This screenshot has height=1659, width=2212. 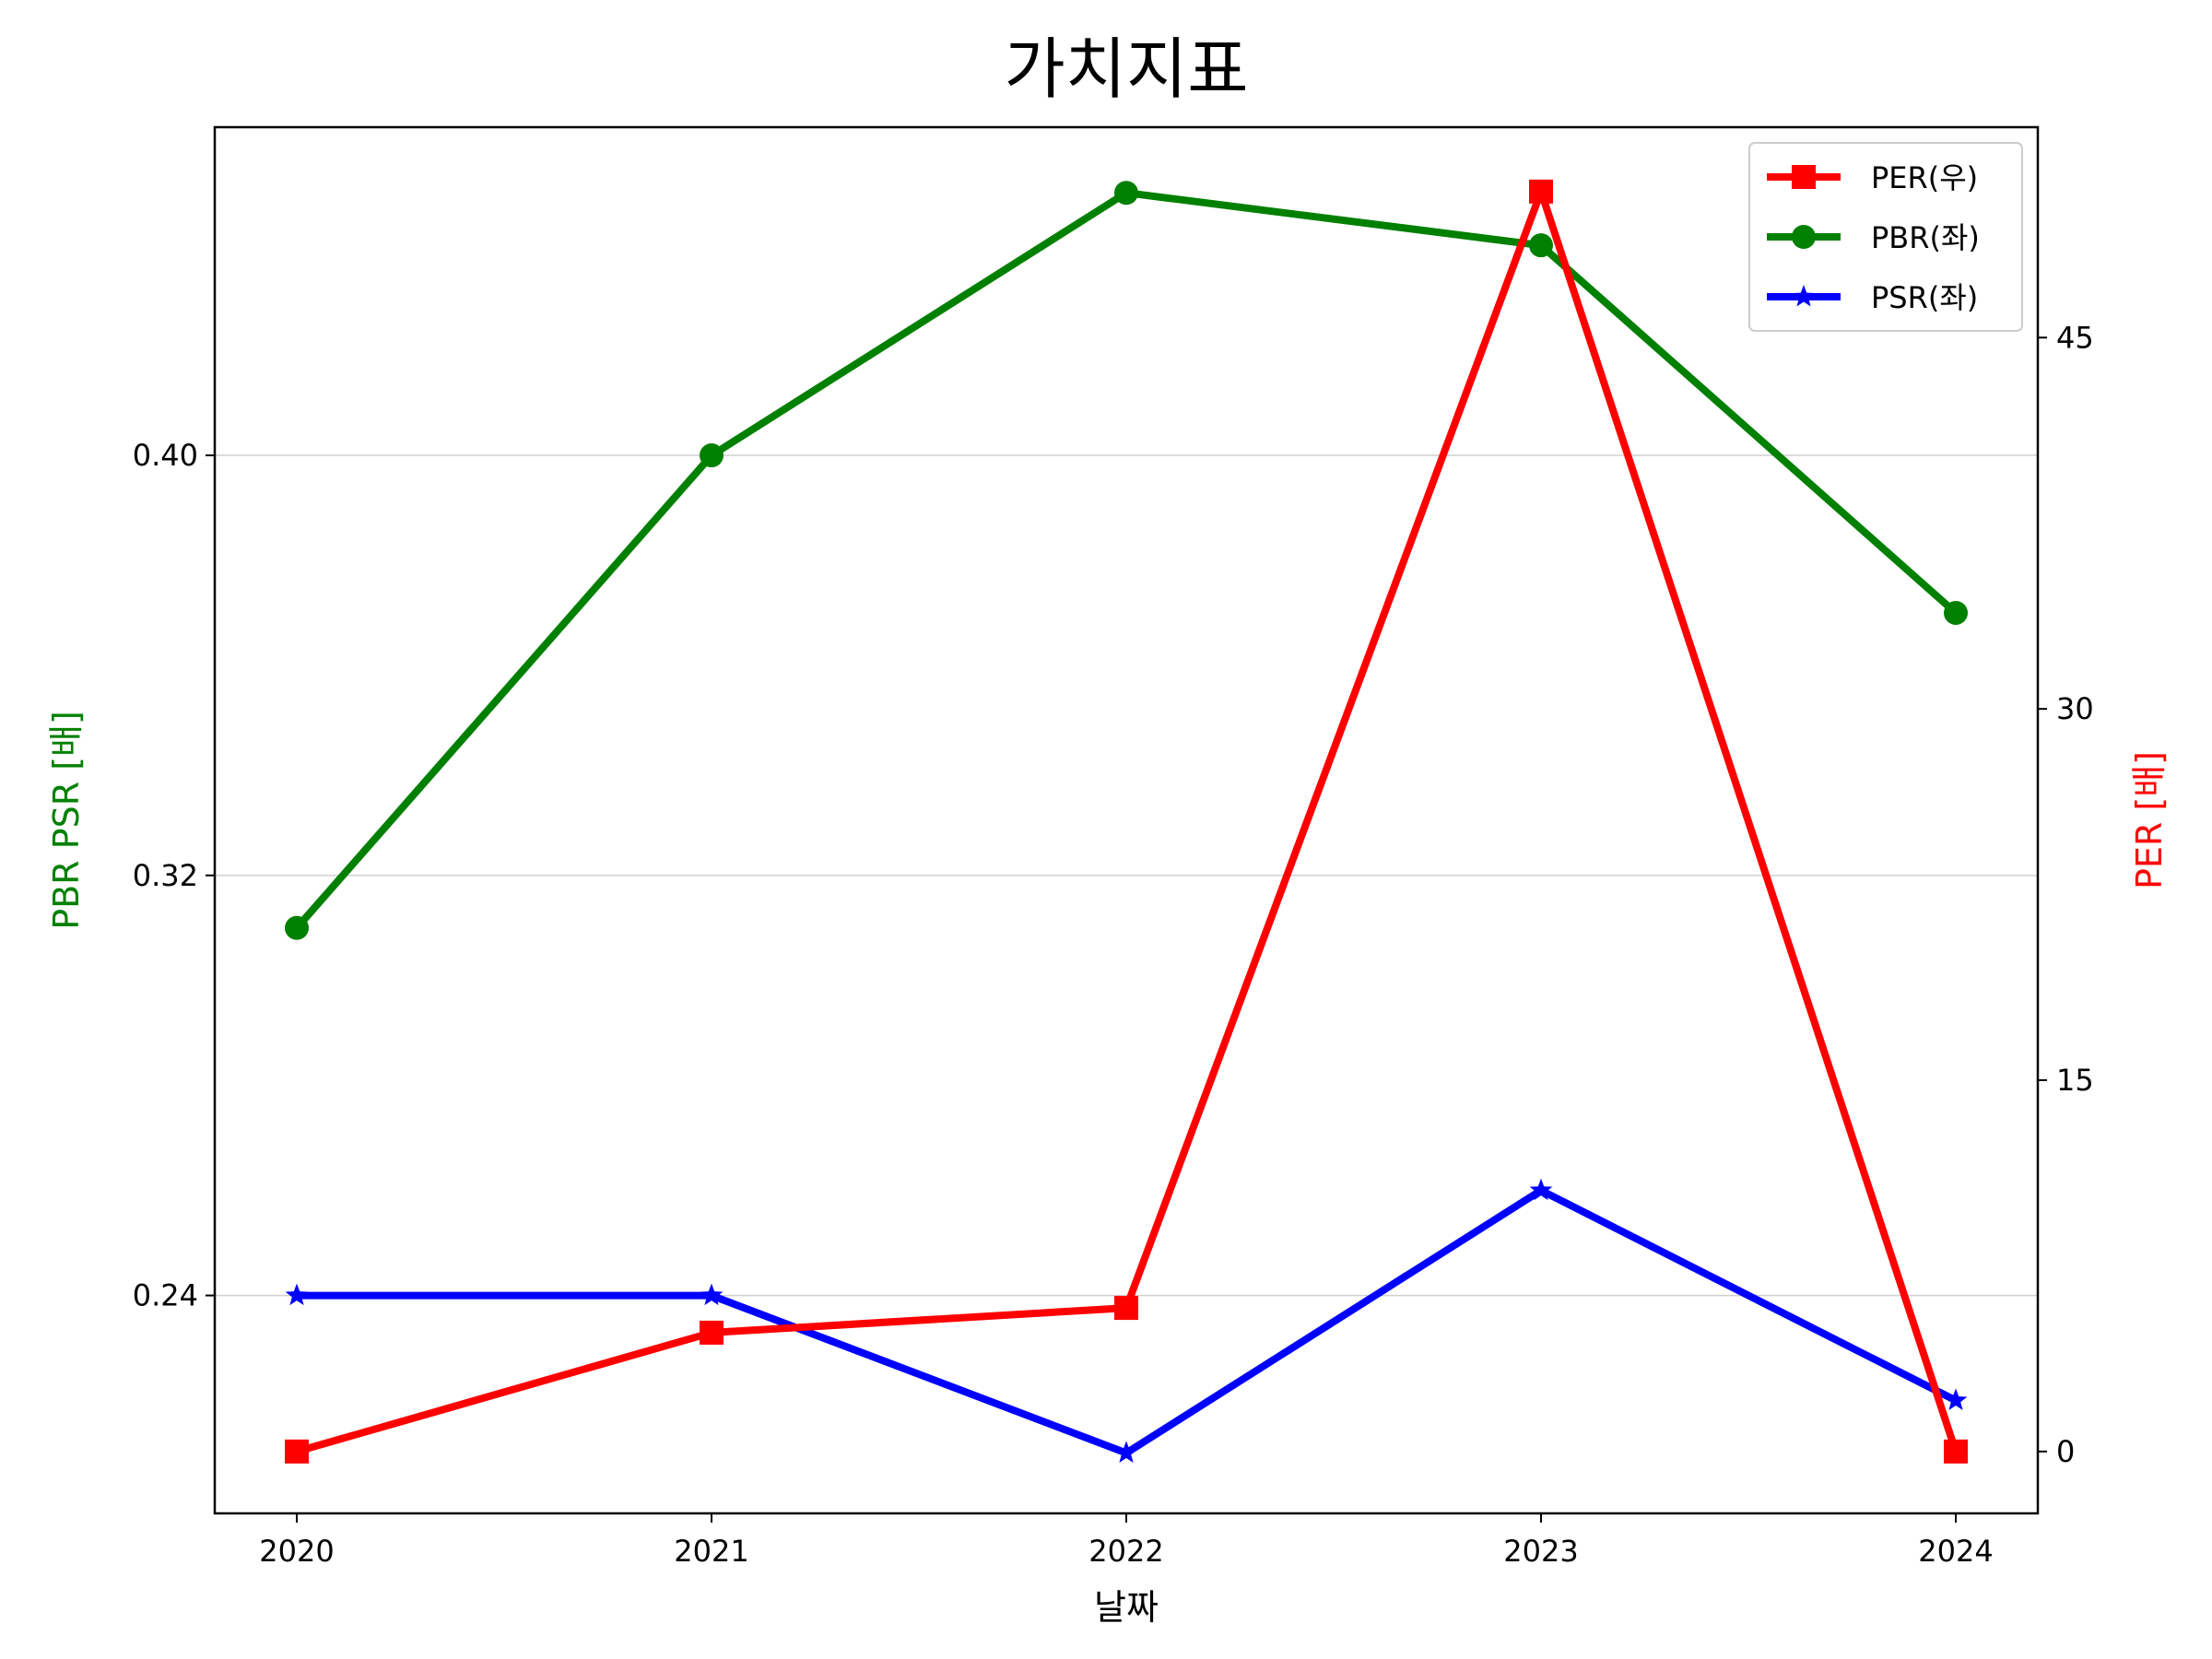 I want to click on legend-psr-marker, so click(x=1804, y=296).